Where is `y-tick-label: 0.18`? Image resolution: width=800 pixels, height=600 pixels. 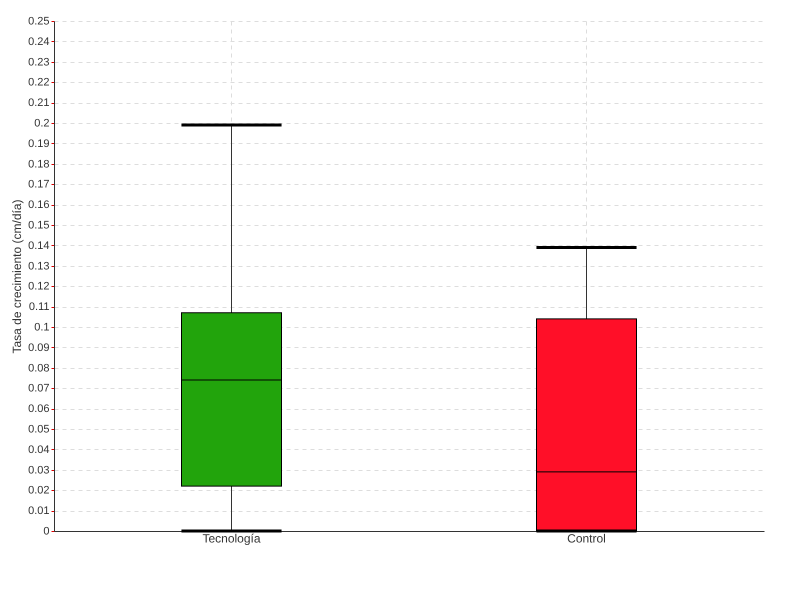 y-tick-label: 0.18 is located at coordinates (39, 164).